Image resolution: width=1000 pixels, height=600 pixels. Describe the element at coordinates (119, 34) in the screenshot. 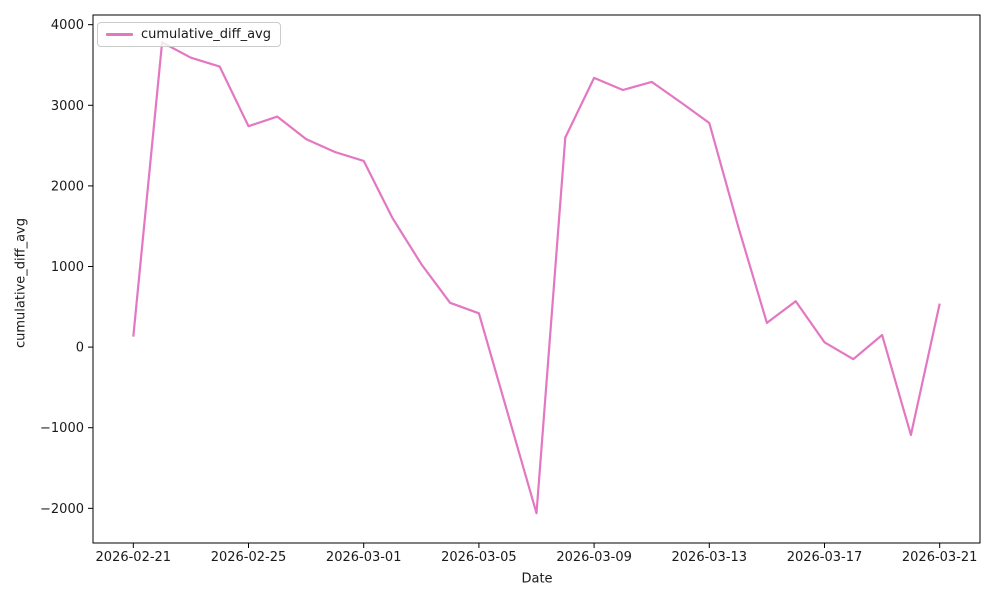

I see `legend-line-sample` at that location.